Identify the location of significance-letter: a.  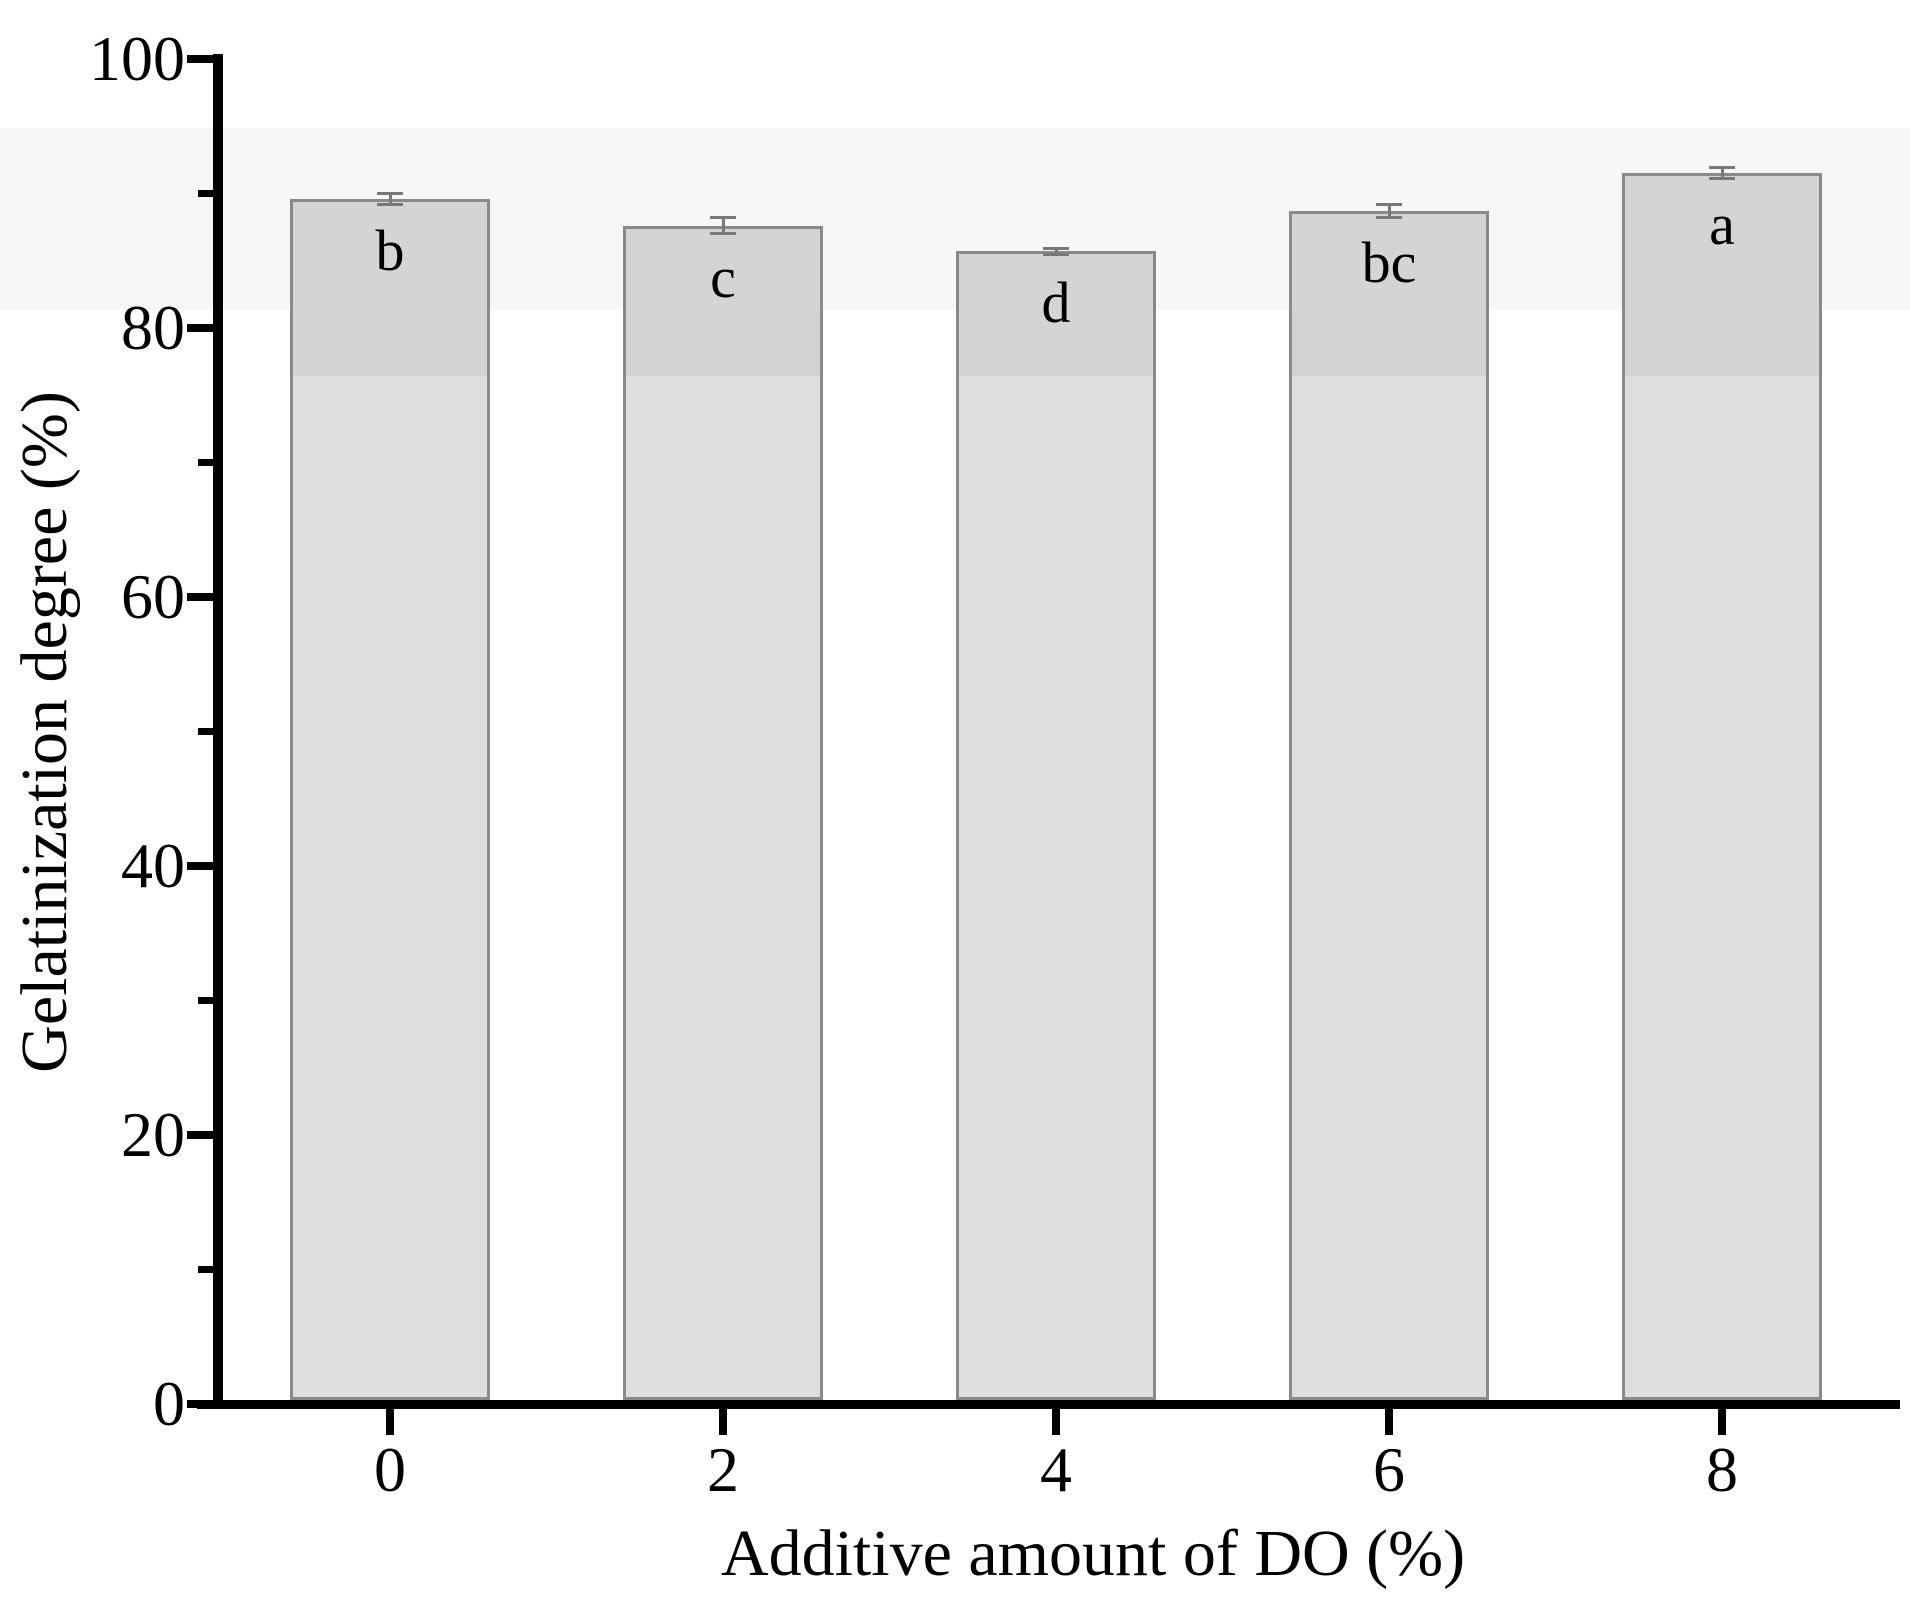
(1722, 225).